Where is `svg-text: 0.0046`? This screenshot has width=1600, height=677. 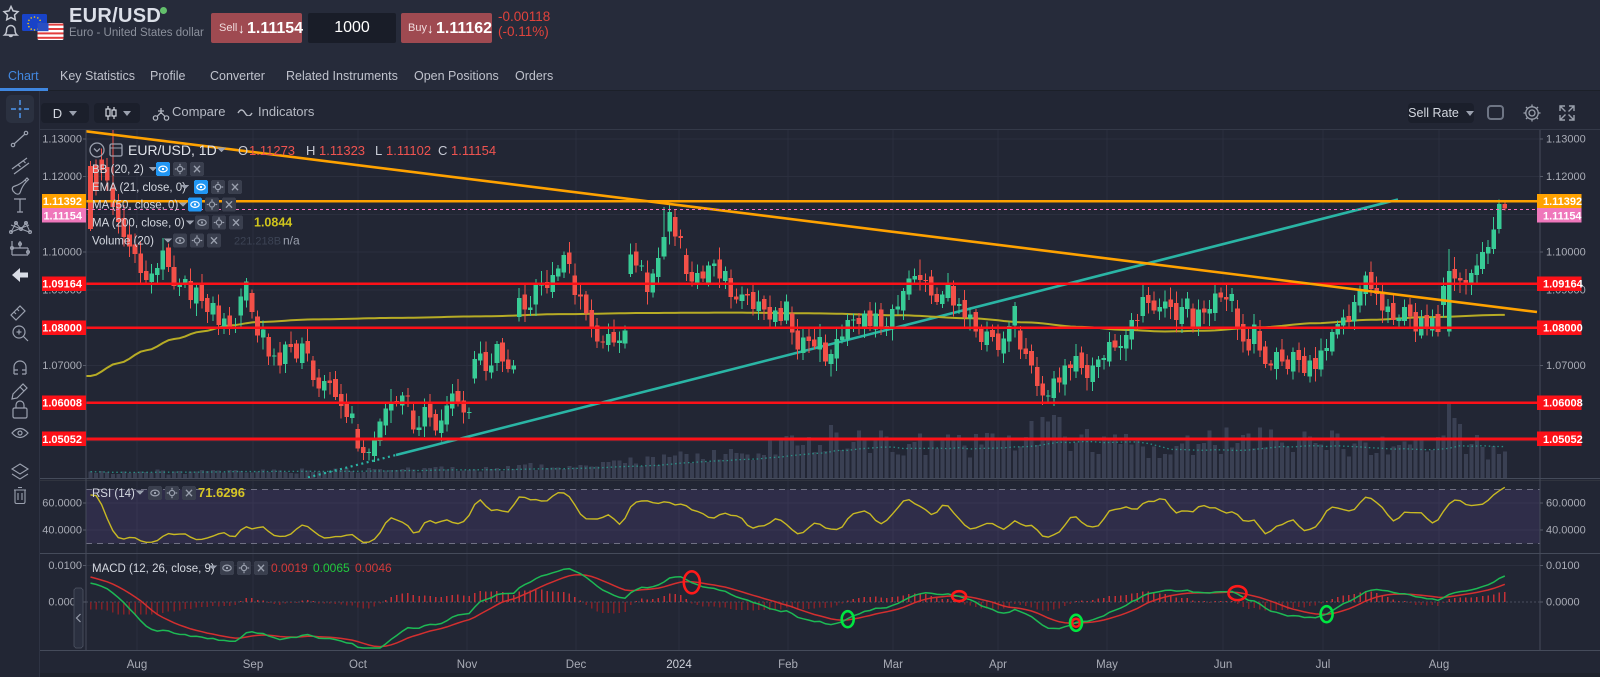 svg-text: 0.0046 is located at coordinates (373, 568).